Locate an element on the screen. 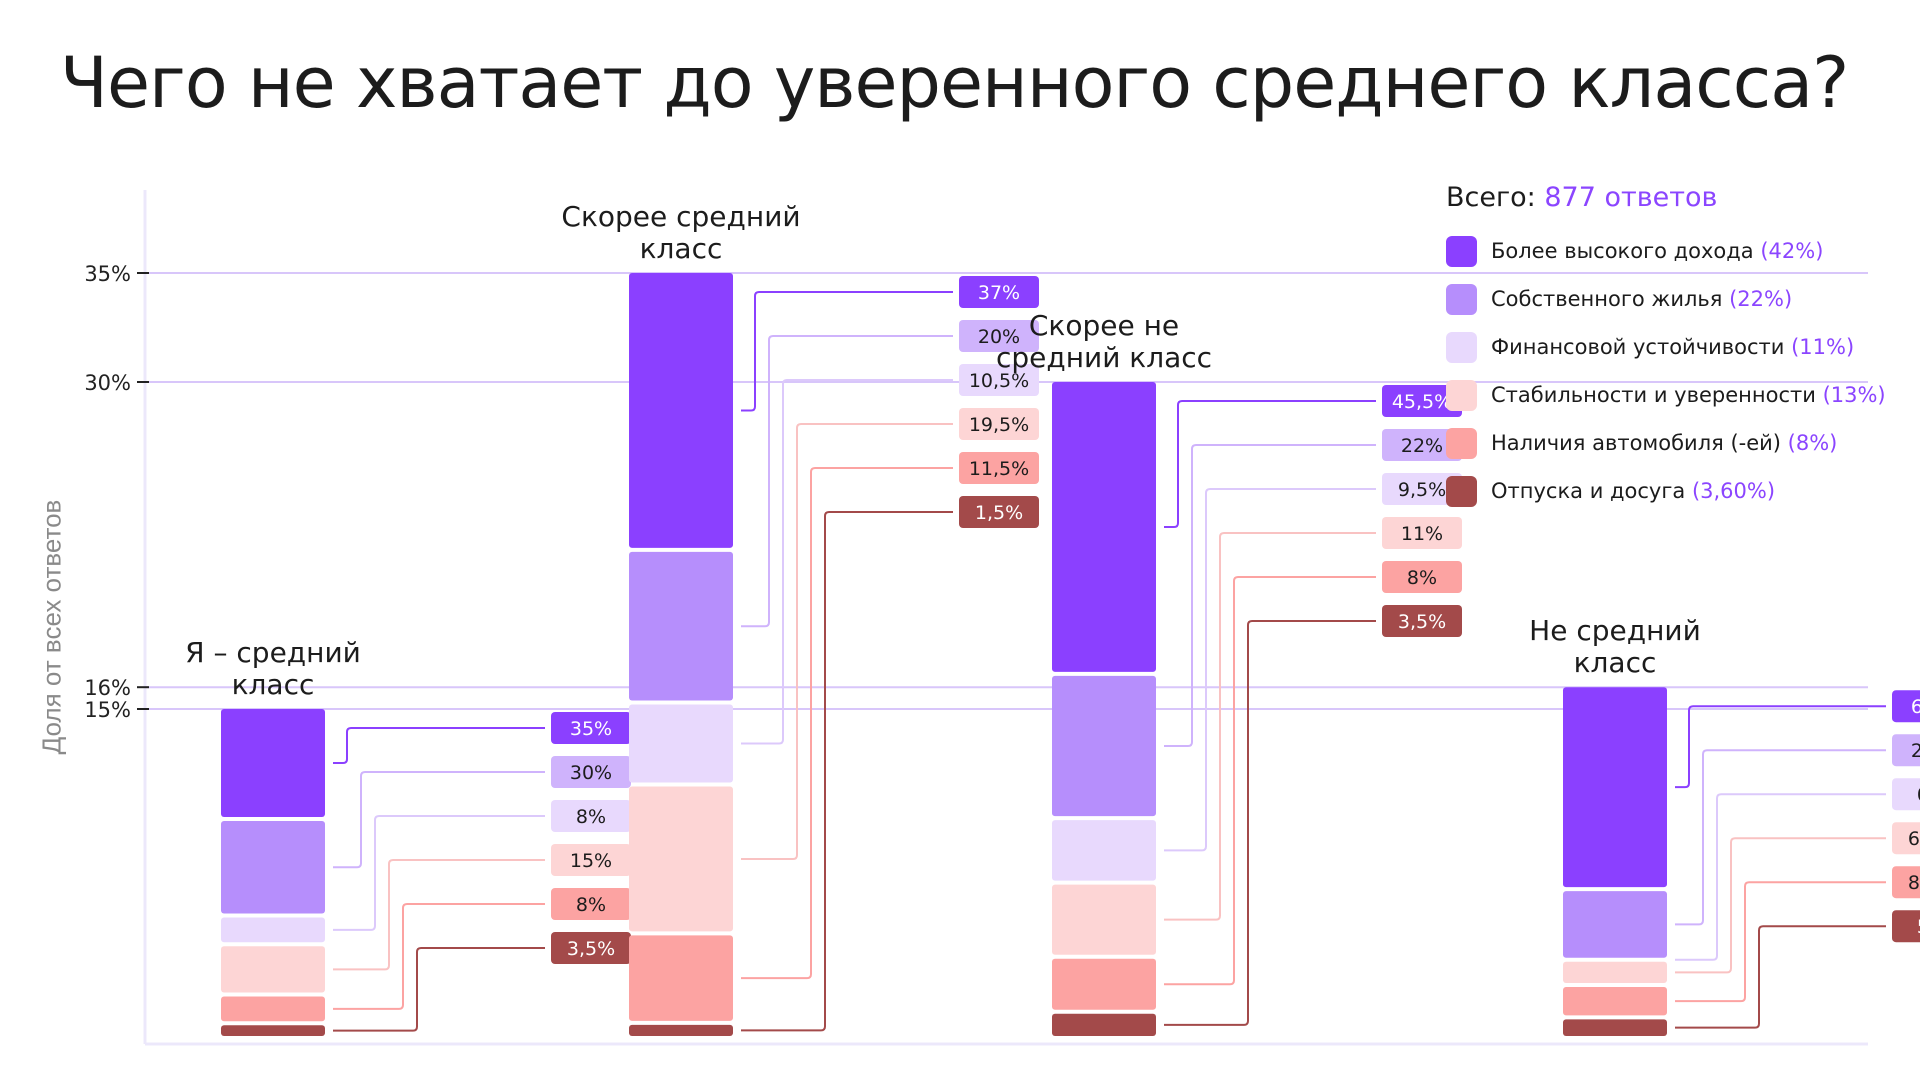 This screenshot has width=1920, height=1080. legend-item: Наличия автомобиля (-ей) (8%) is located at coordinates (1666, 443).